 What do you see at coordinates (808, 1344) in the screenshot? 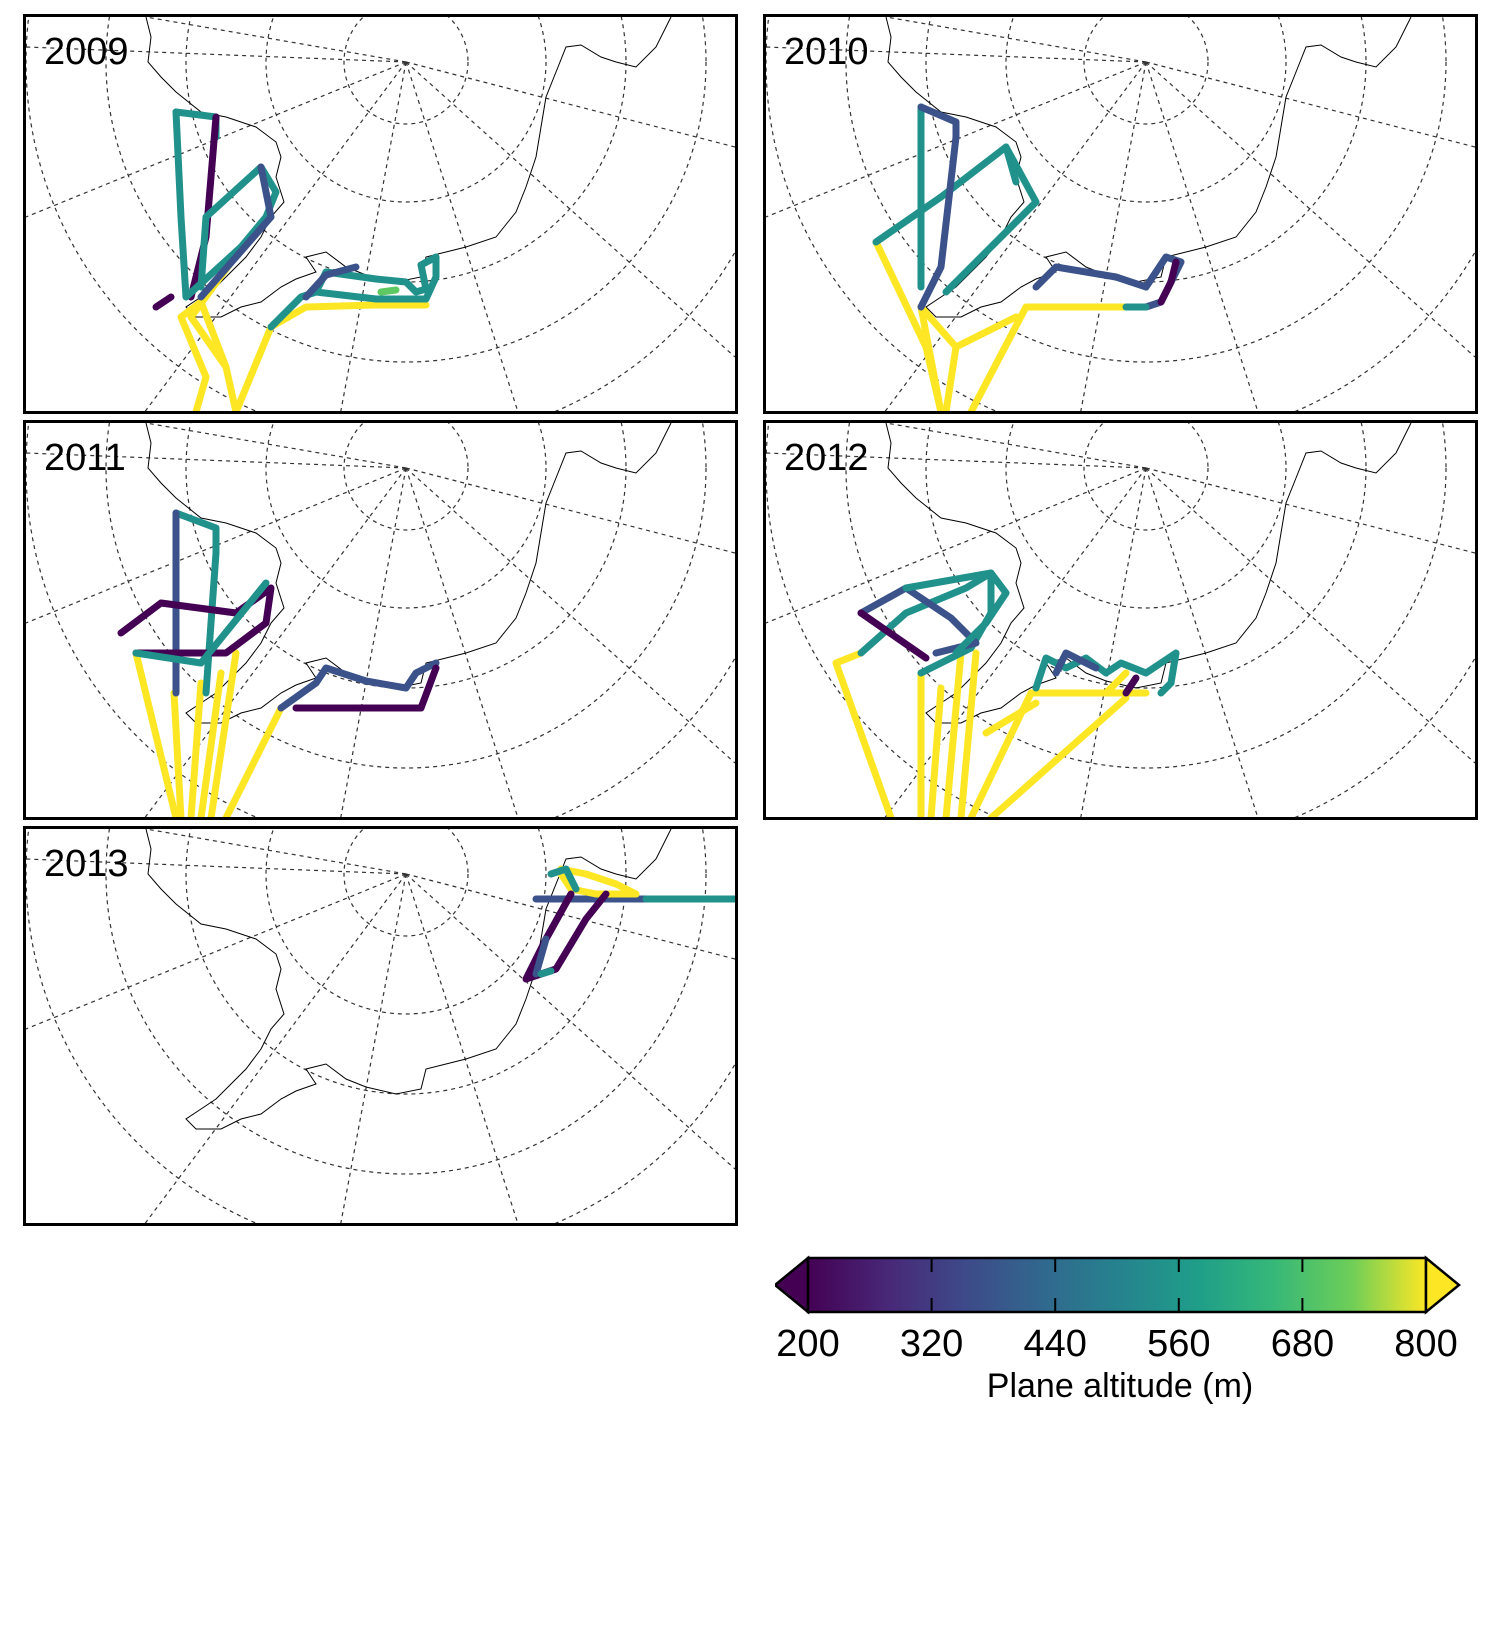
I see `colorbar-tick-label: 200` at bounding box center [808, 1344].